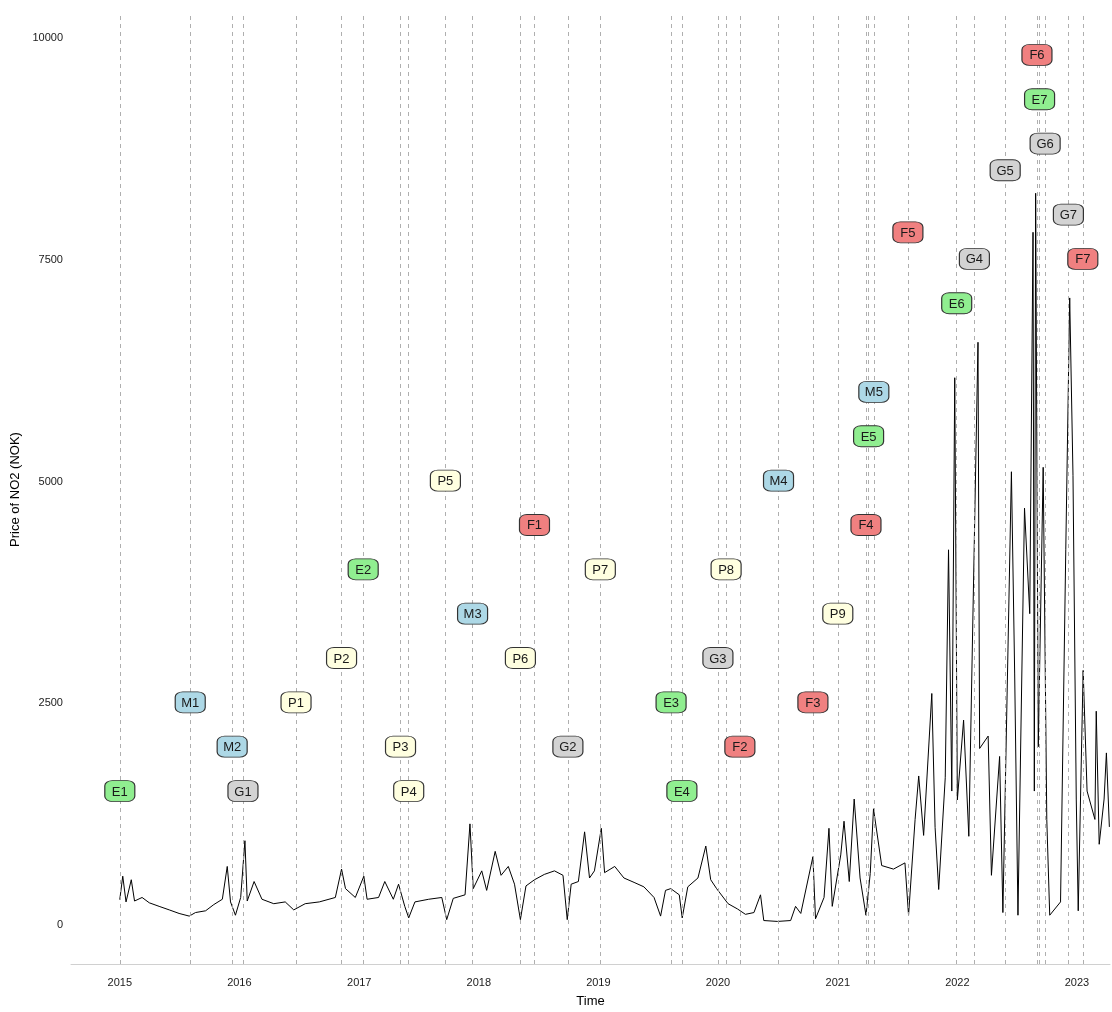 The image size is (1112, 1012). Describe the element at coordinates (359, 981) in the screenshot. I see `x-tick-label: 2017` at that location.